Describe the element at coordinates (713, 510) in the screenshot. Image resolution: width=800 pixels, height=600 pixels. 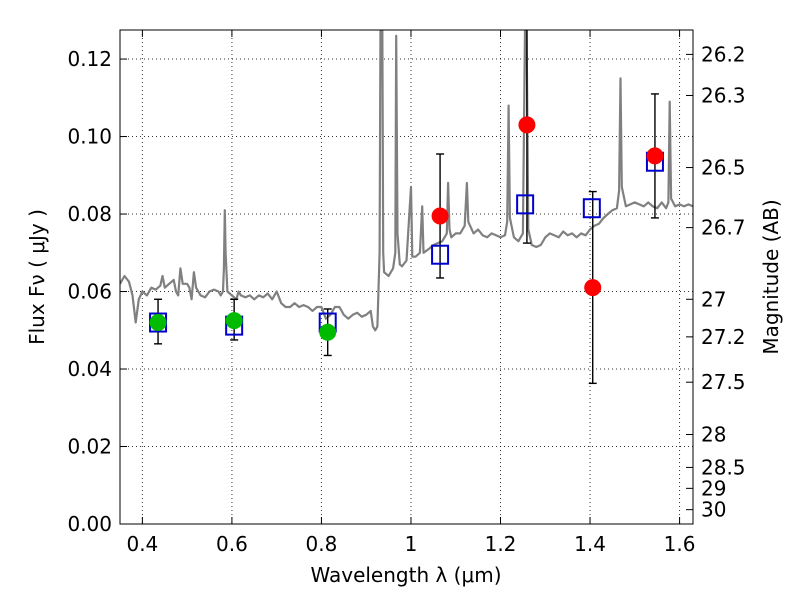
I see `magnitude-tick-label: 30` at that location.